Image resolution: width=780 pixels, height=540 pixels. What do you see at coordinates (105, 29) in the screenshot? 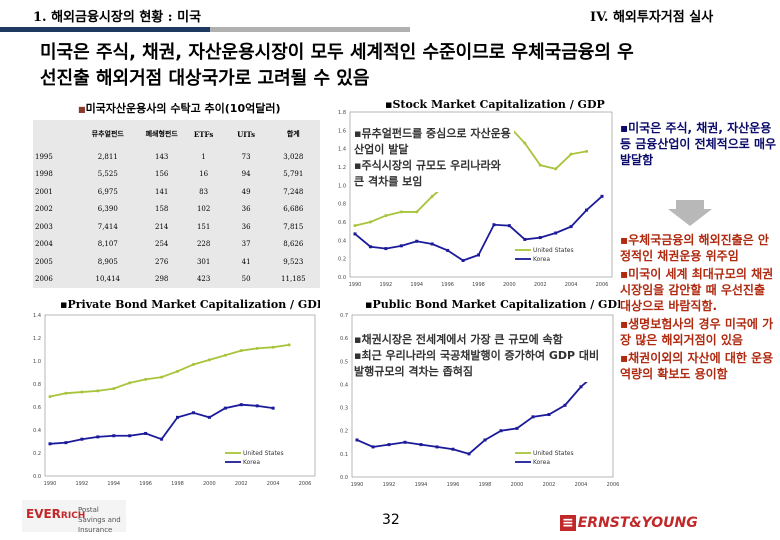
I see `header-bar-navy` at bounding box center [105, 29].